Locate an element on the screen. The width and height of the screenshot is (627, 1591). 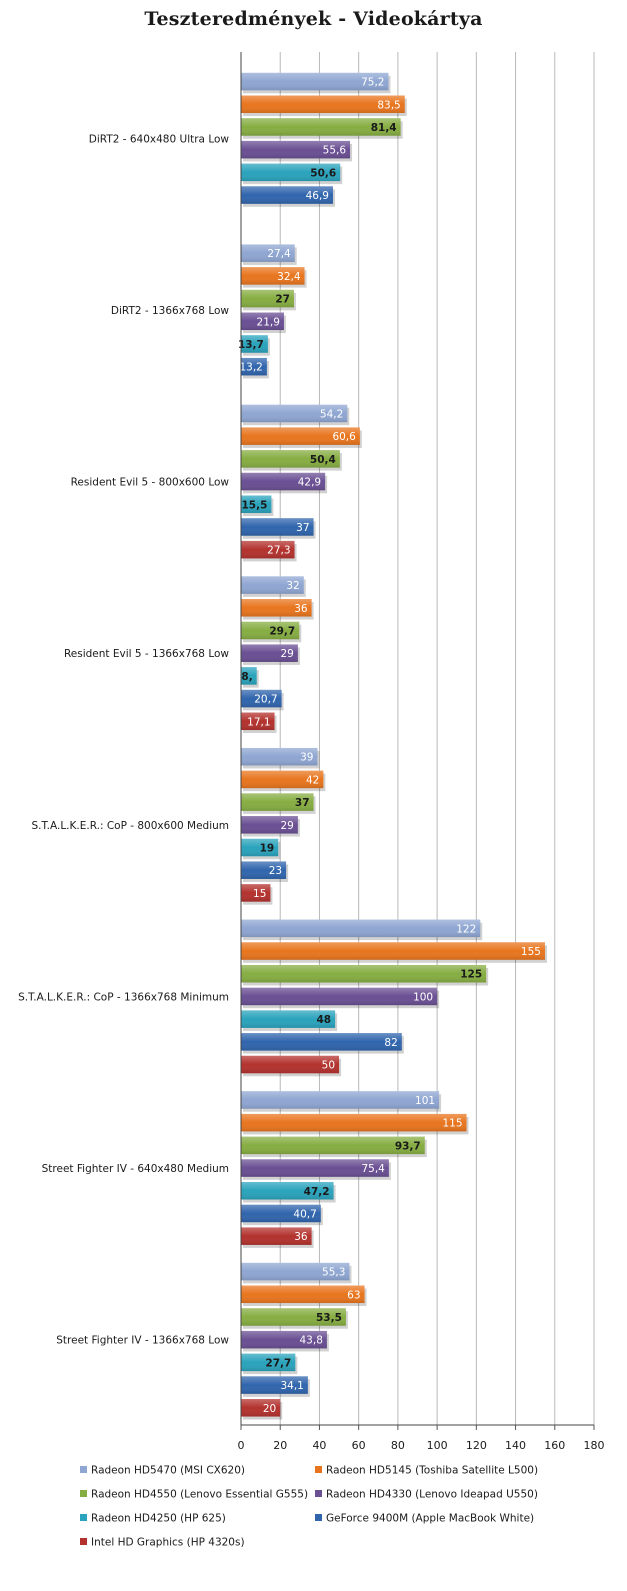
legend-label: Radeon HD5470 (MSI CX620) is located at coordinates (168, 1471).